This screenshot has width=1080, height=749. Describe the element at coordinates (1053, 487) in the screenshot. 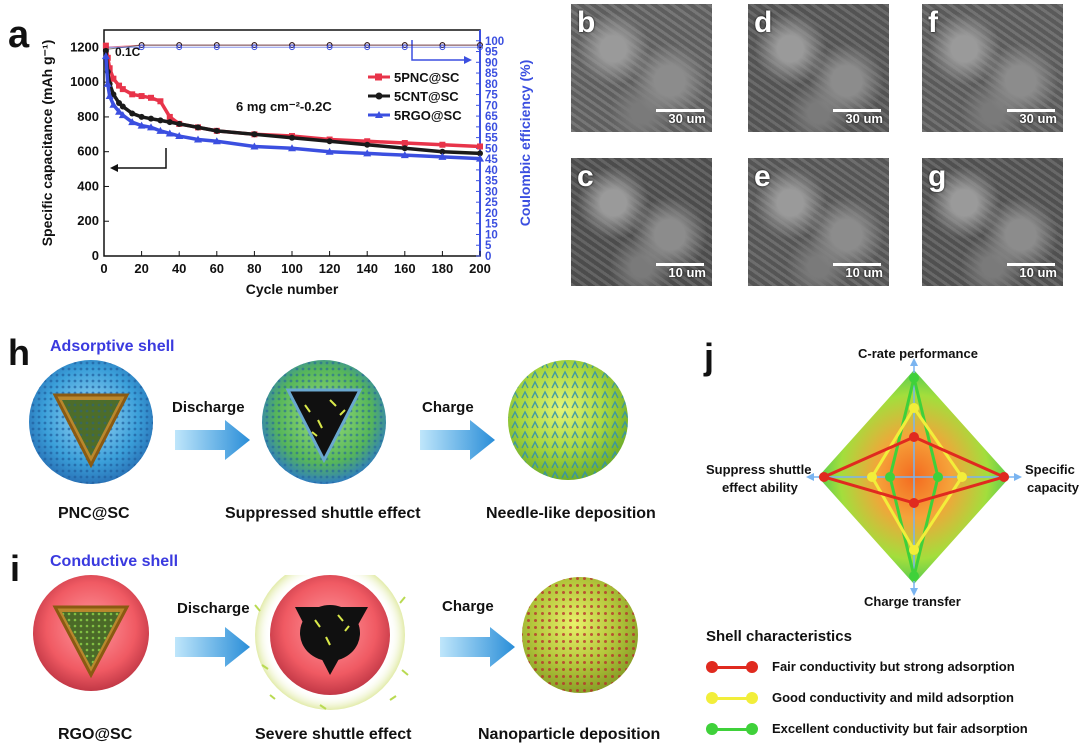

I see `radar-axis-right-2: capacity` at that location.